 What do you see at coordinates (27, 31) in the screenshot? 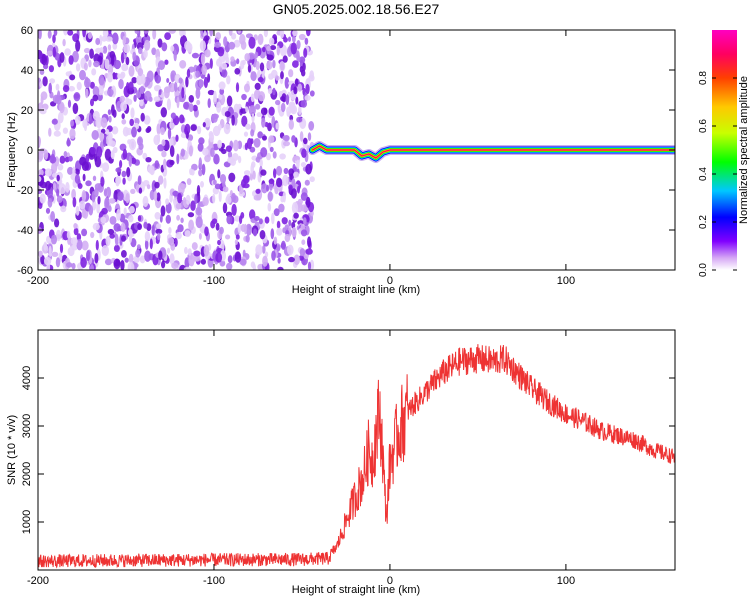
I see `y-tick-label: 60` at bounding box center [27, 31].